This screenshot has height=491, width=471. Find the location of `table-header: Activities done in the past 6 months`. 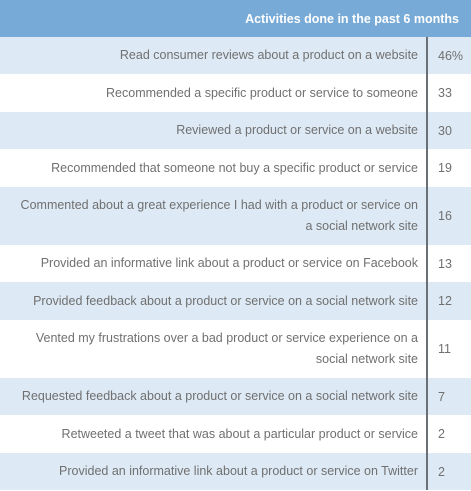

table-header: Activities done in the past 6 months is located at coordinates (235, 18).